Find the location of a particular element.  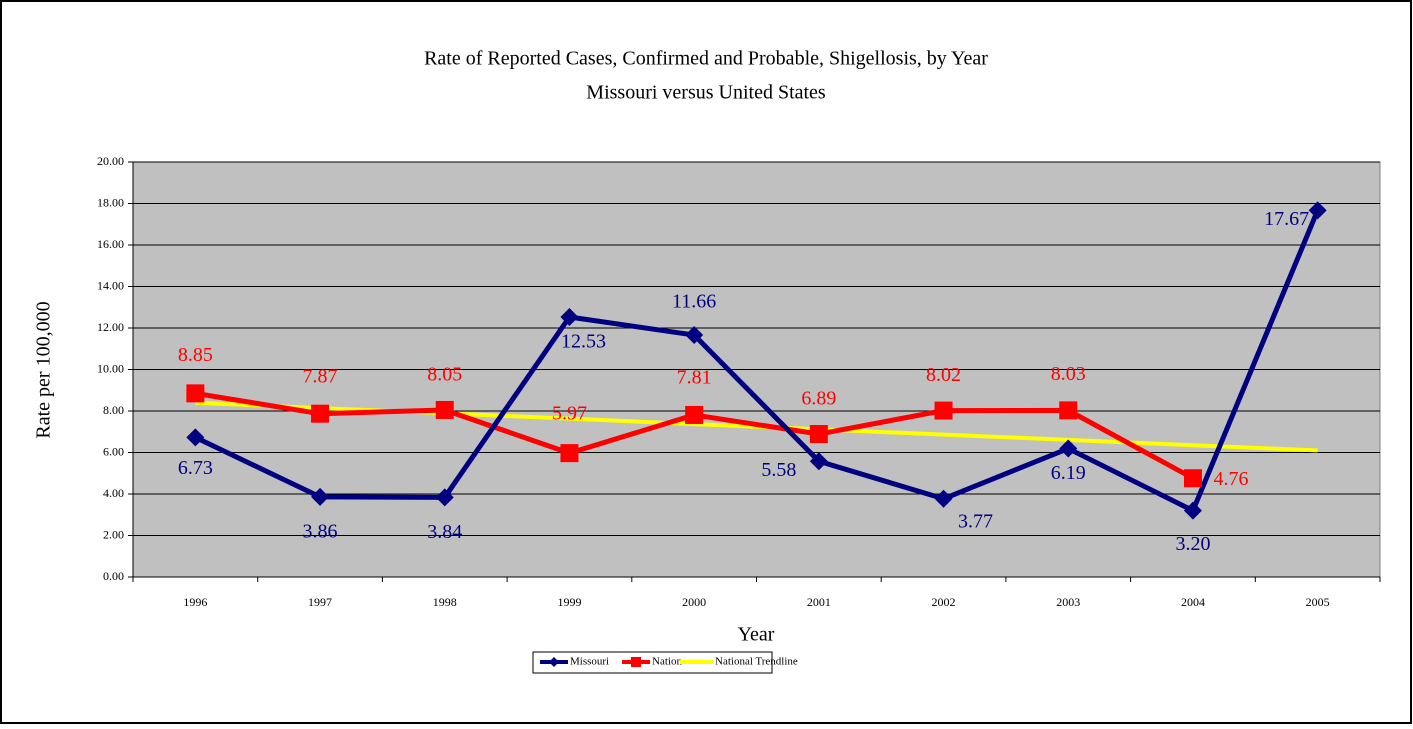

data-label: 7.81 is located at coordinates (694, 378).